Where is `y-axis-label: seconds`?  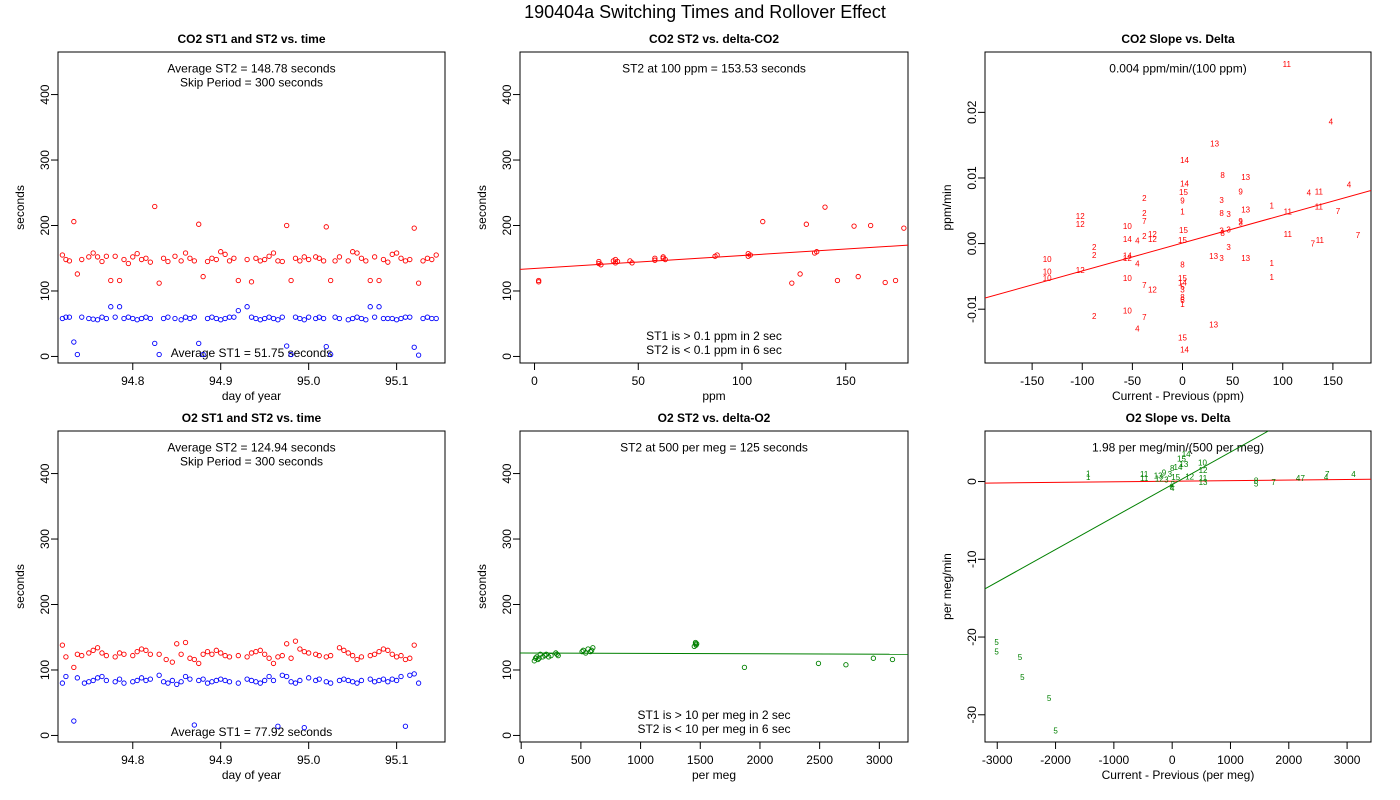
y-axis-label: seconds is located at coordinates (20, 207).